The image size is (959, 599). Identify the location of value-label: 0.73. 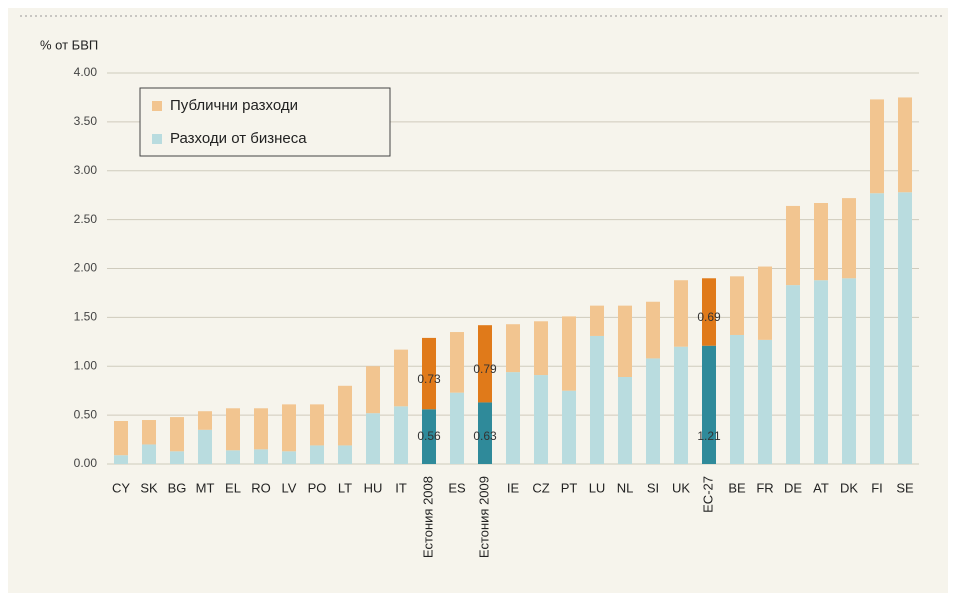
(429, 379).